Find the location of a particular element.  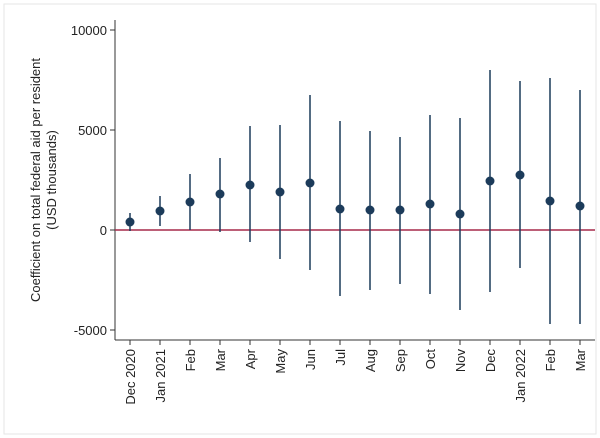

x-tick-label: Jan 2022 is located at coordinates (520, 376).